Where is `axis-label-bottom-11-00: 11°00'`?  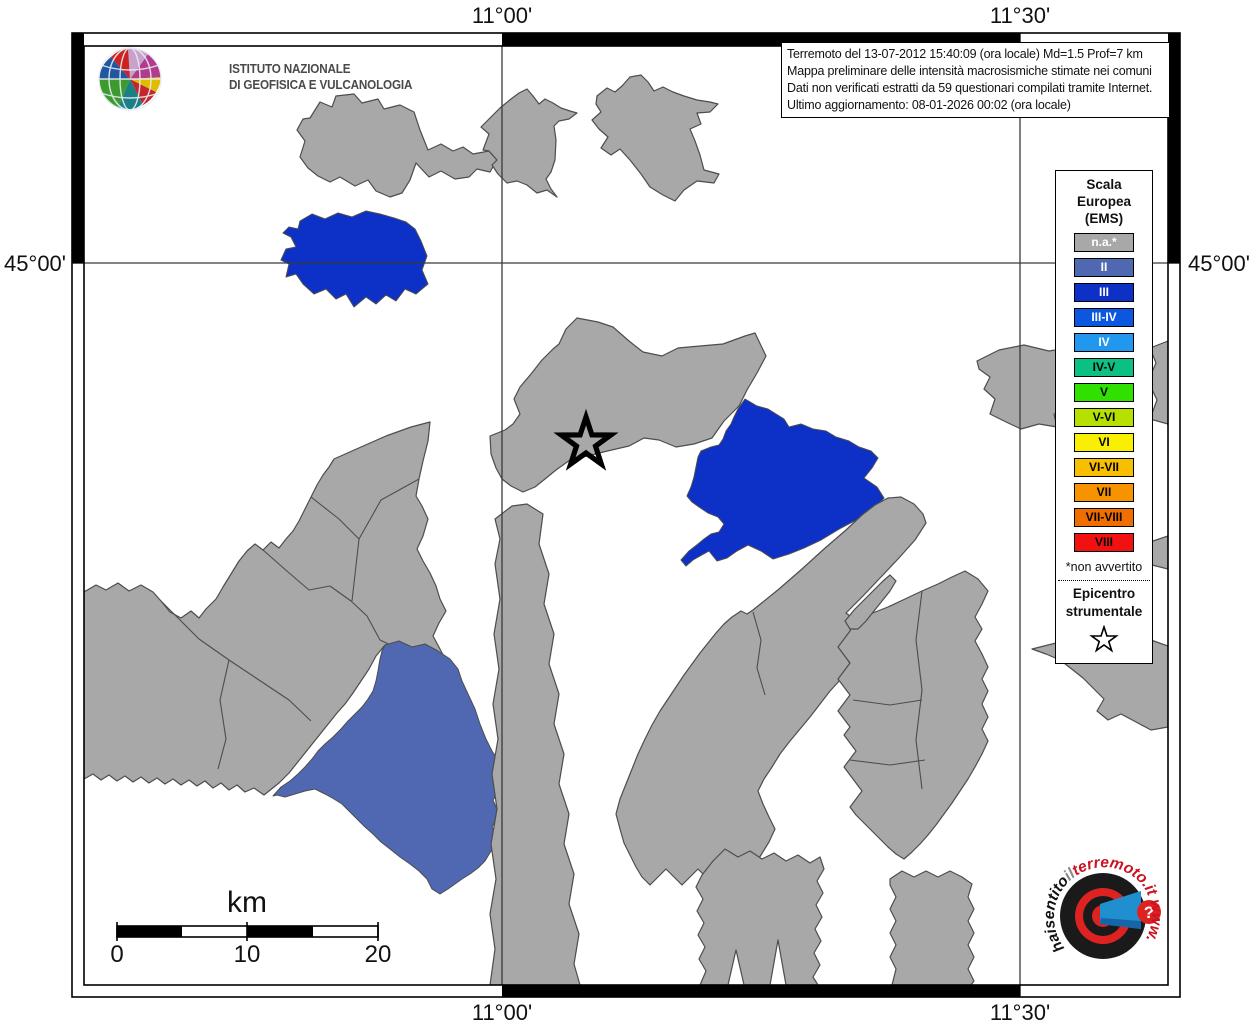
axis-label-bottom-11-00: 11°00' is located at coordinates (502, 1012).